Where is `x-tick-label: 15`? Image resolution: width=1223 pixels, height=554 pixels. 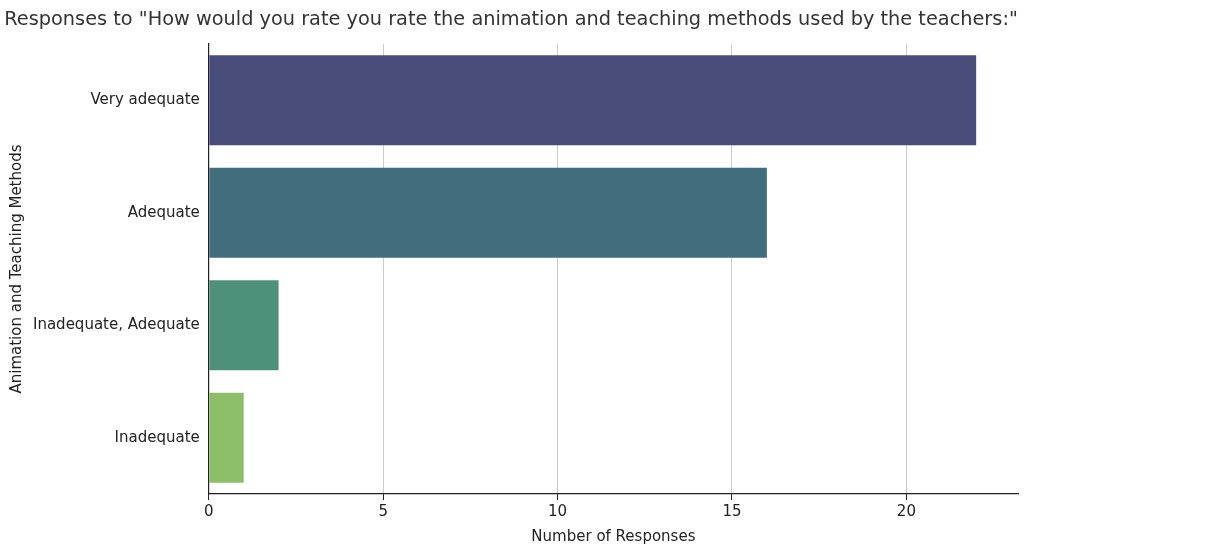 x-tick-label: 15 is located at coordinates (732, 510).